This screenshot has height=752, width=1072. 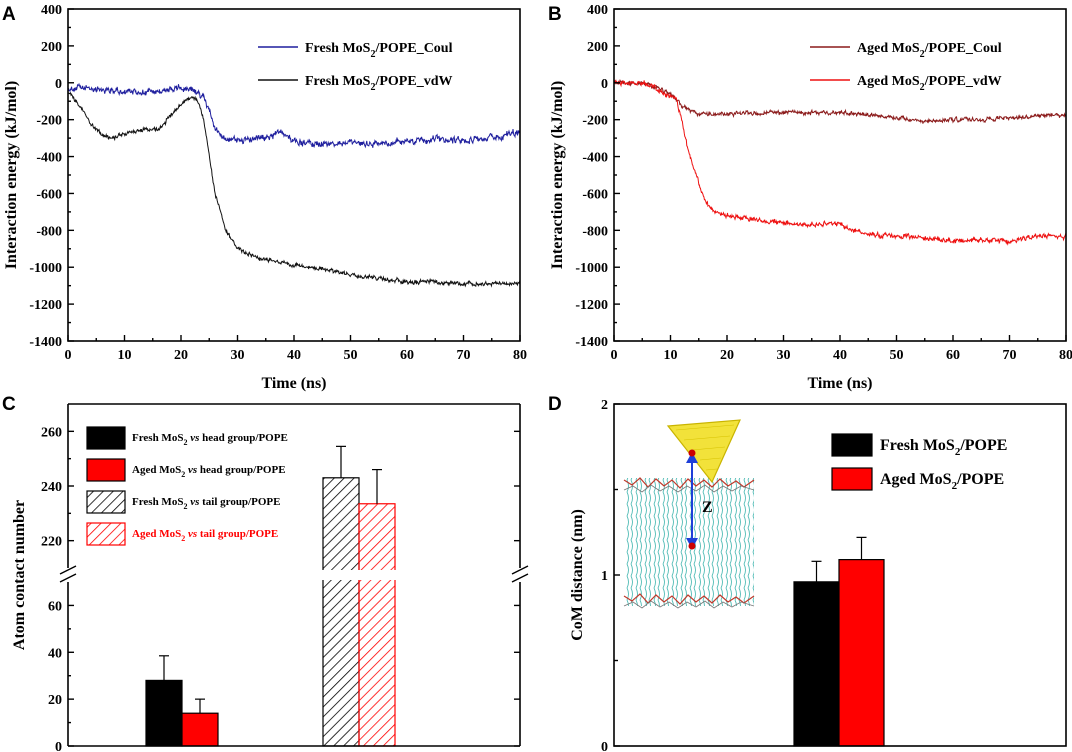 What do you see at coordinates (906, 67) in the screenshot?
I see `panel-b-legend: Aged MoS2/POPE_Coul Aged MoS2/POPE_vdW` at bounding box center [906, 67].